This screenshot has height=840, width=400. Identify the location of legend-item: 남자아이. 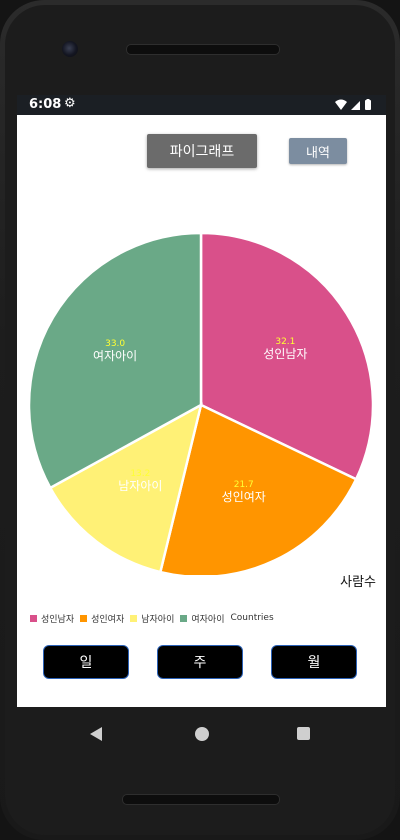
(152, 618).